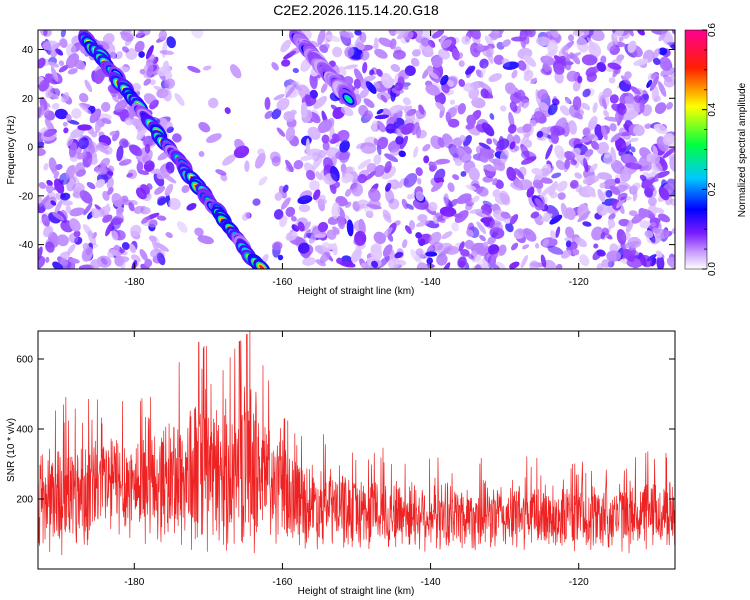 This screenshot has height=600, width=750. I want to click on x-tick-label: -140, so click(431, 582).